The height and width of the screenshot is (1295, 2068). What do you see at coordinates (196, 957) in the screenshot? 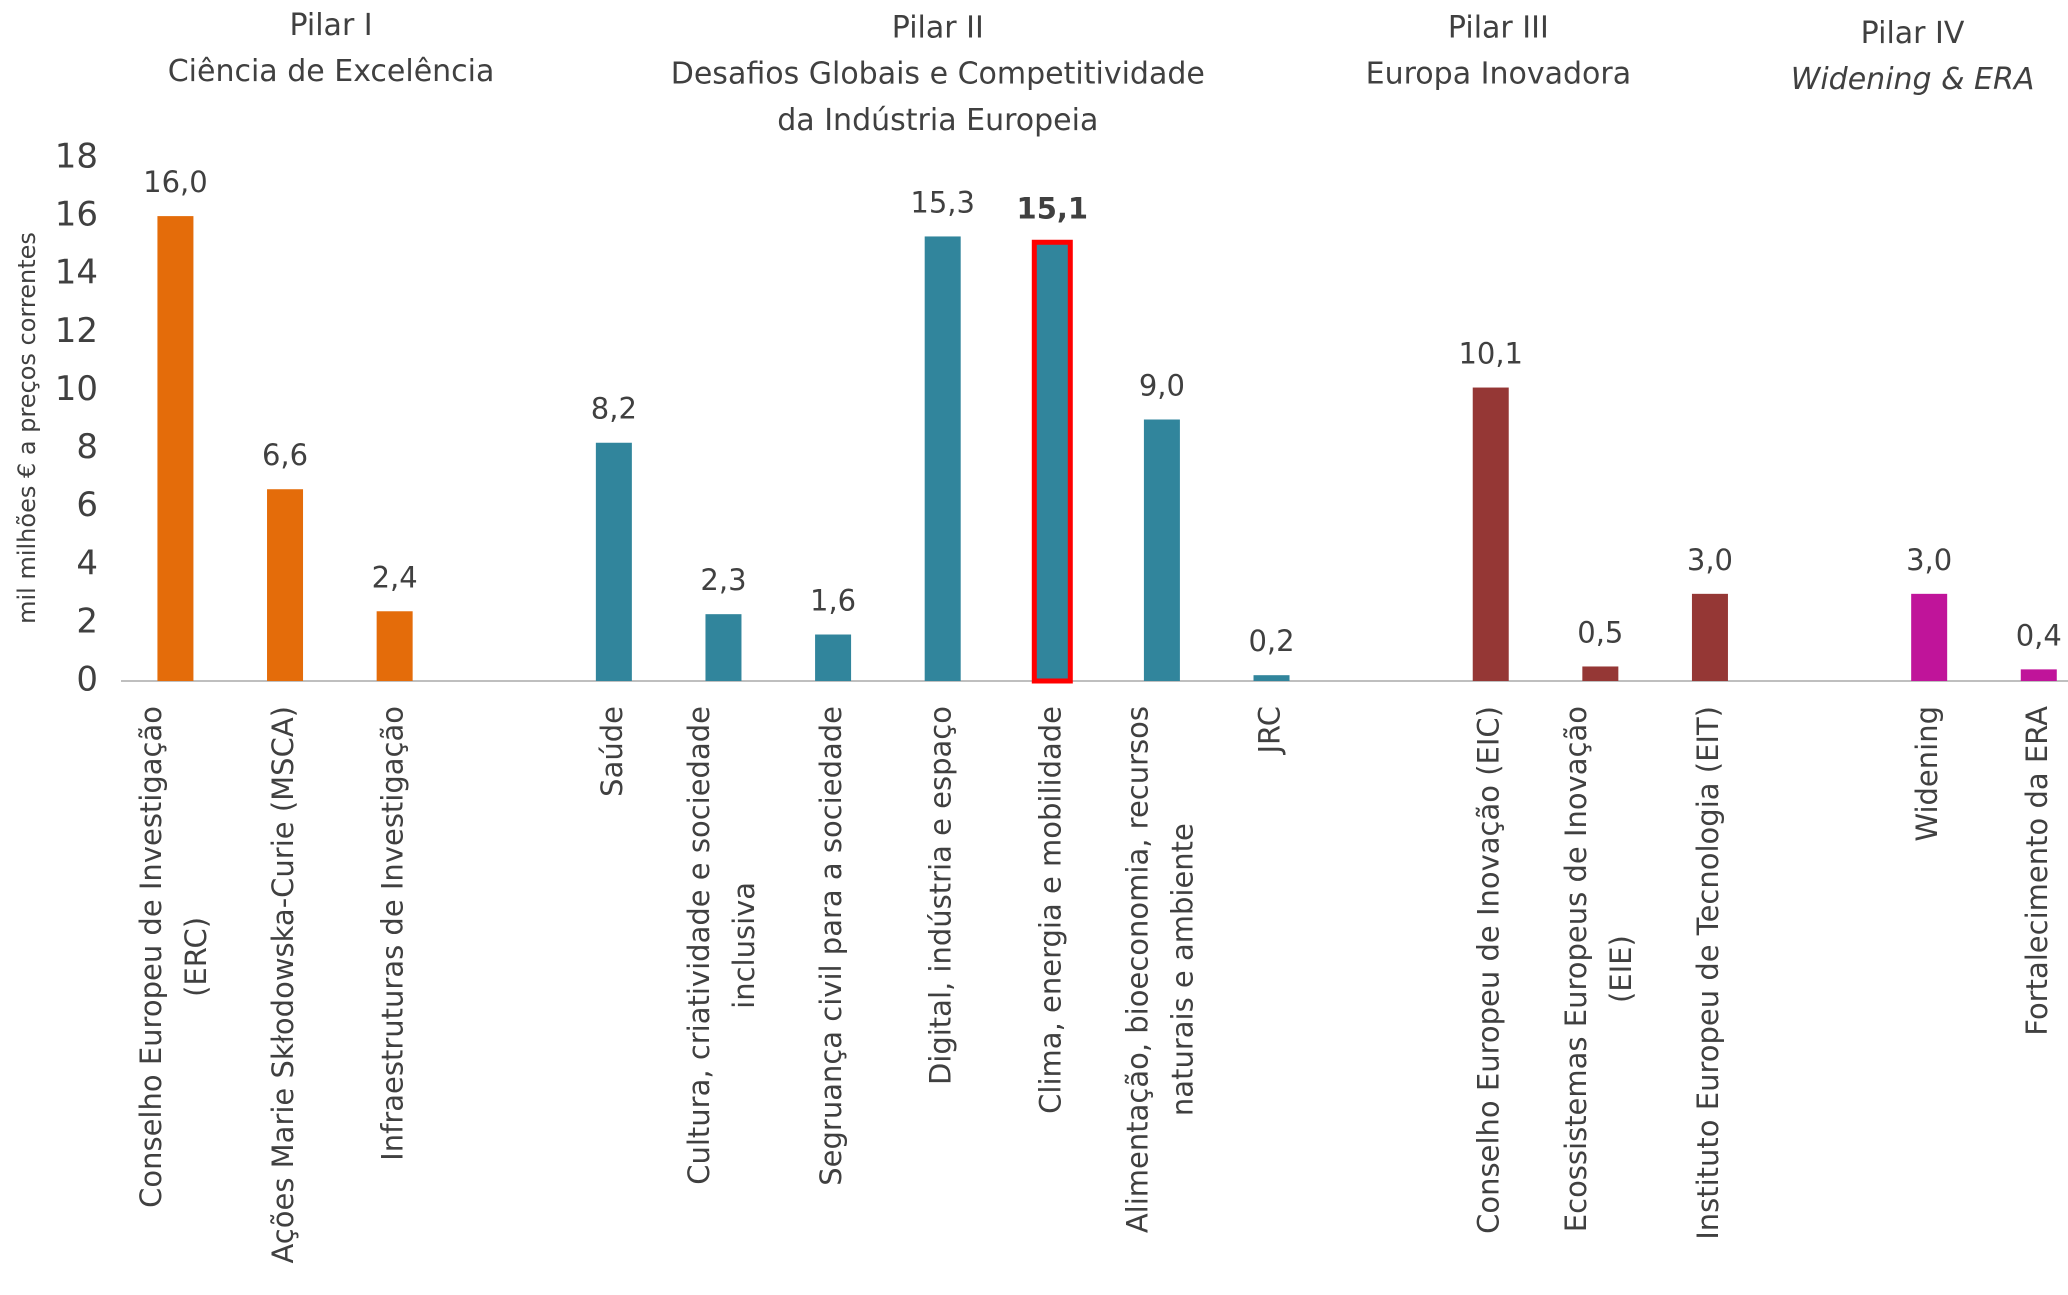
I see `x-tick-label: (ERC)` at bounding box center [196, 957].